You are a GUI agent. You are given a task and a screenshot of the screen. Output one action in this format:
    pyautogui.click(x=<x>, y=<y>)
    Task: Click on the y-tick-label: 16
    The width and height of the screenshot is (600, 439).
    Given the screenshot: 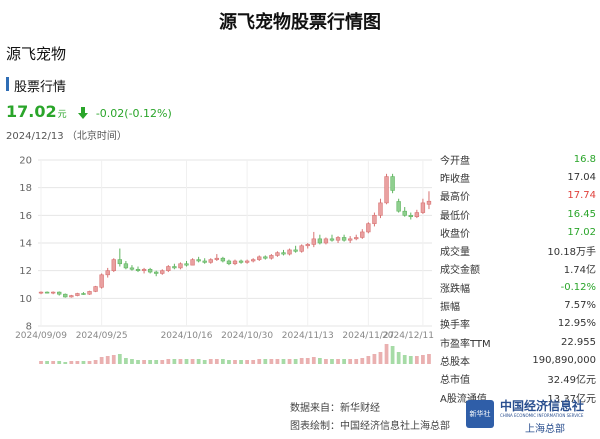 What is the action you would take?
    pyautogui.click(x=25, y=216)
    